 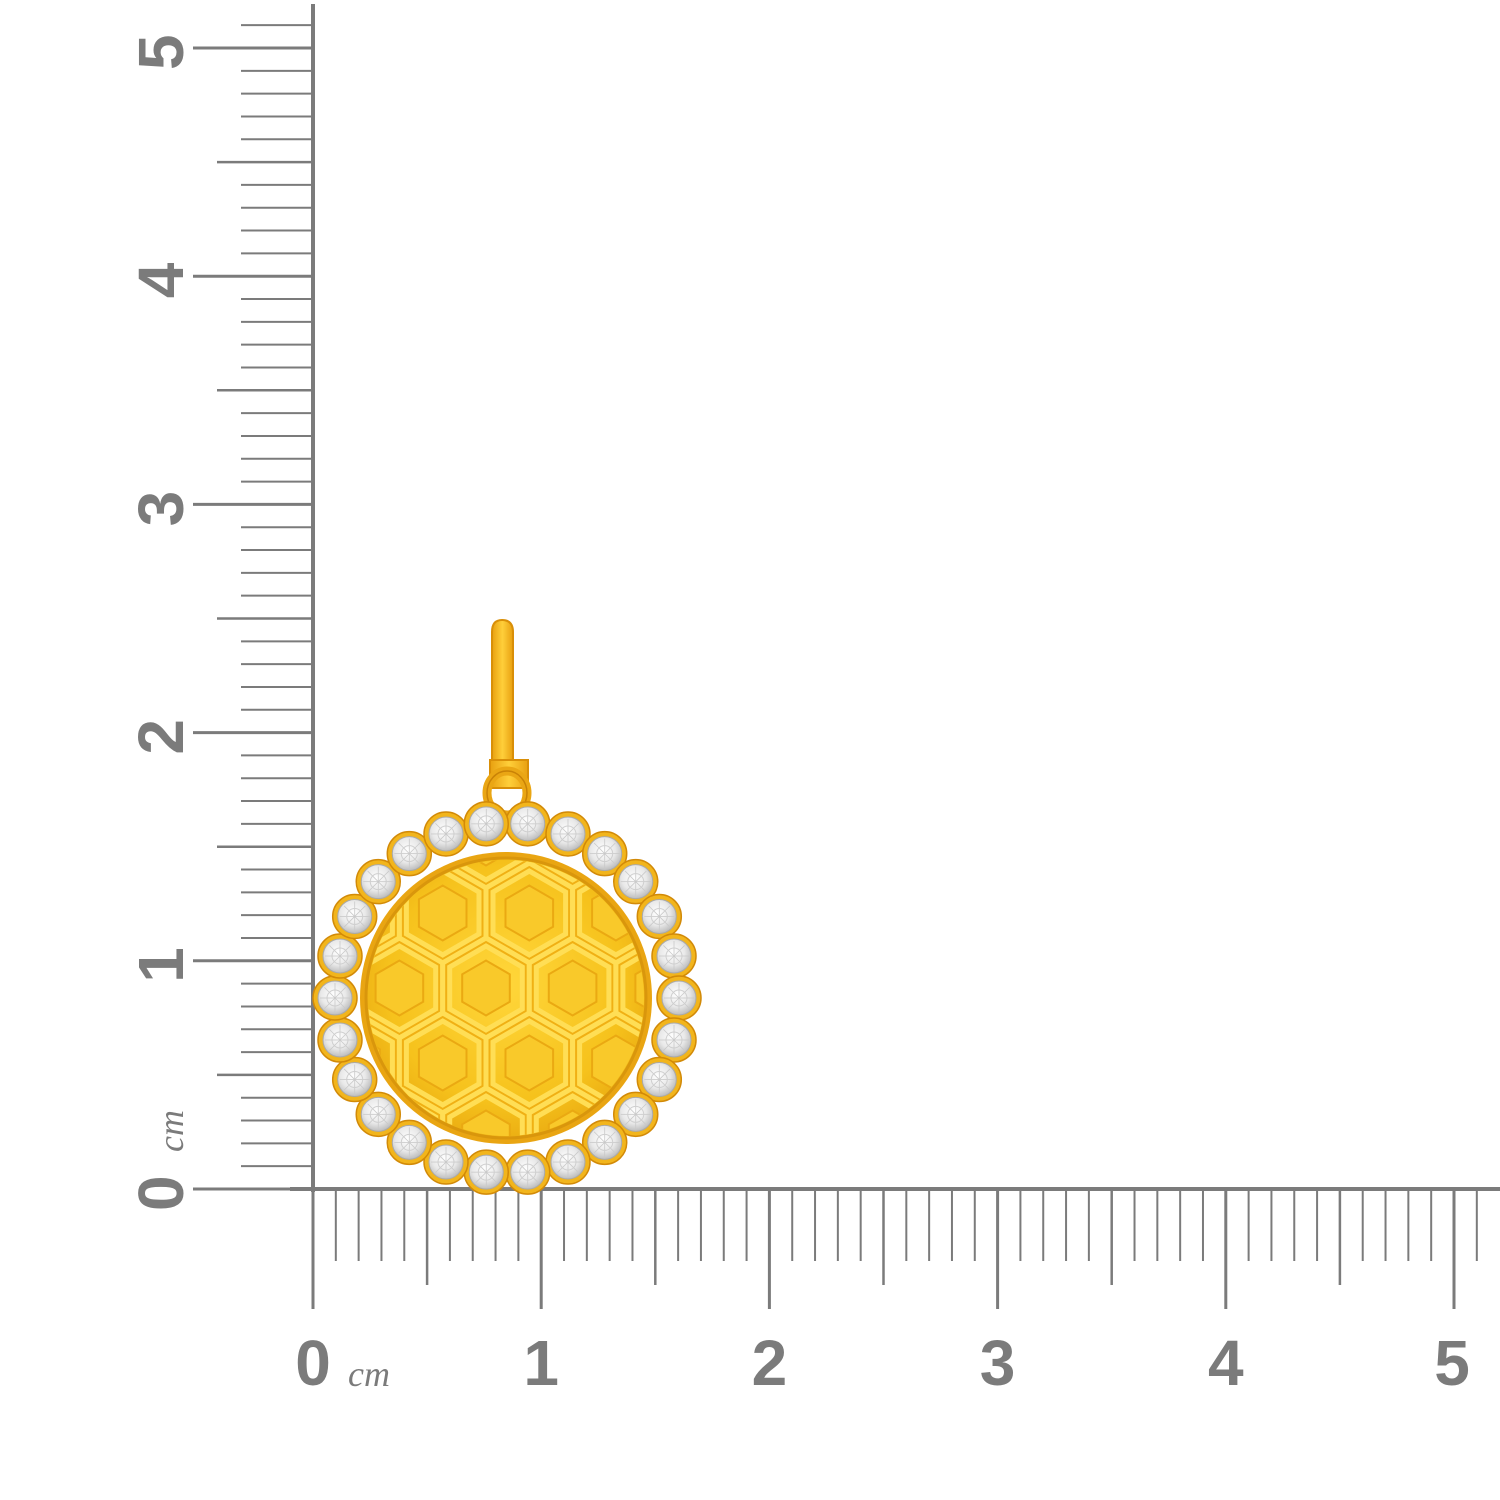 I want to click on y-tick-label: 0, so click(x=161, y=1193).